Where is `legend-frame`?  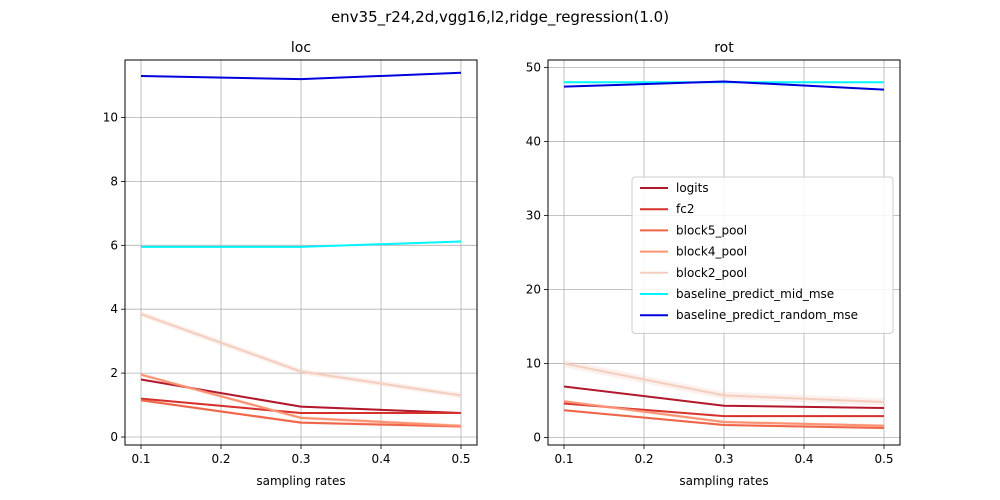
legend-frame is located at coordinates (762, 255).